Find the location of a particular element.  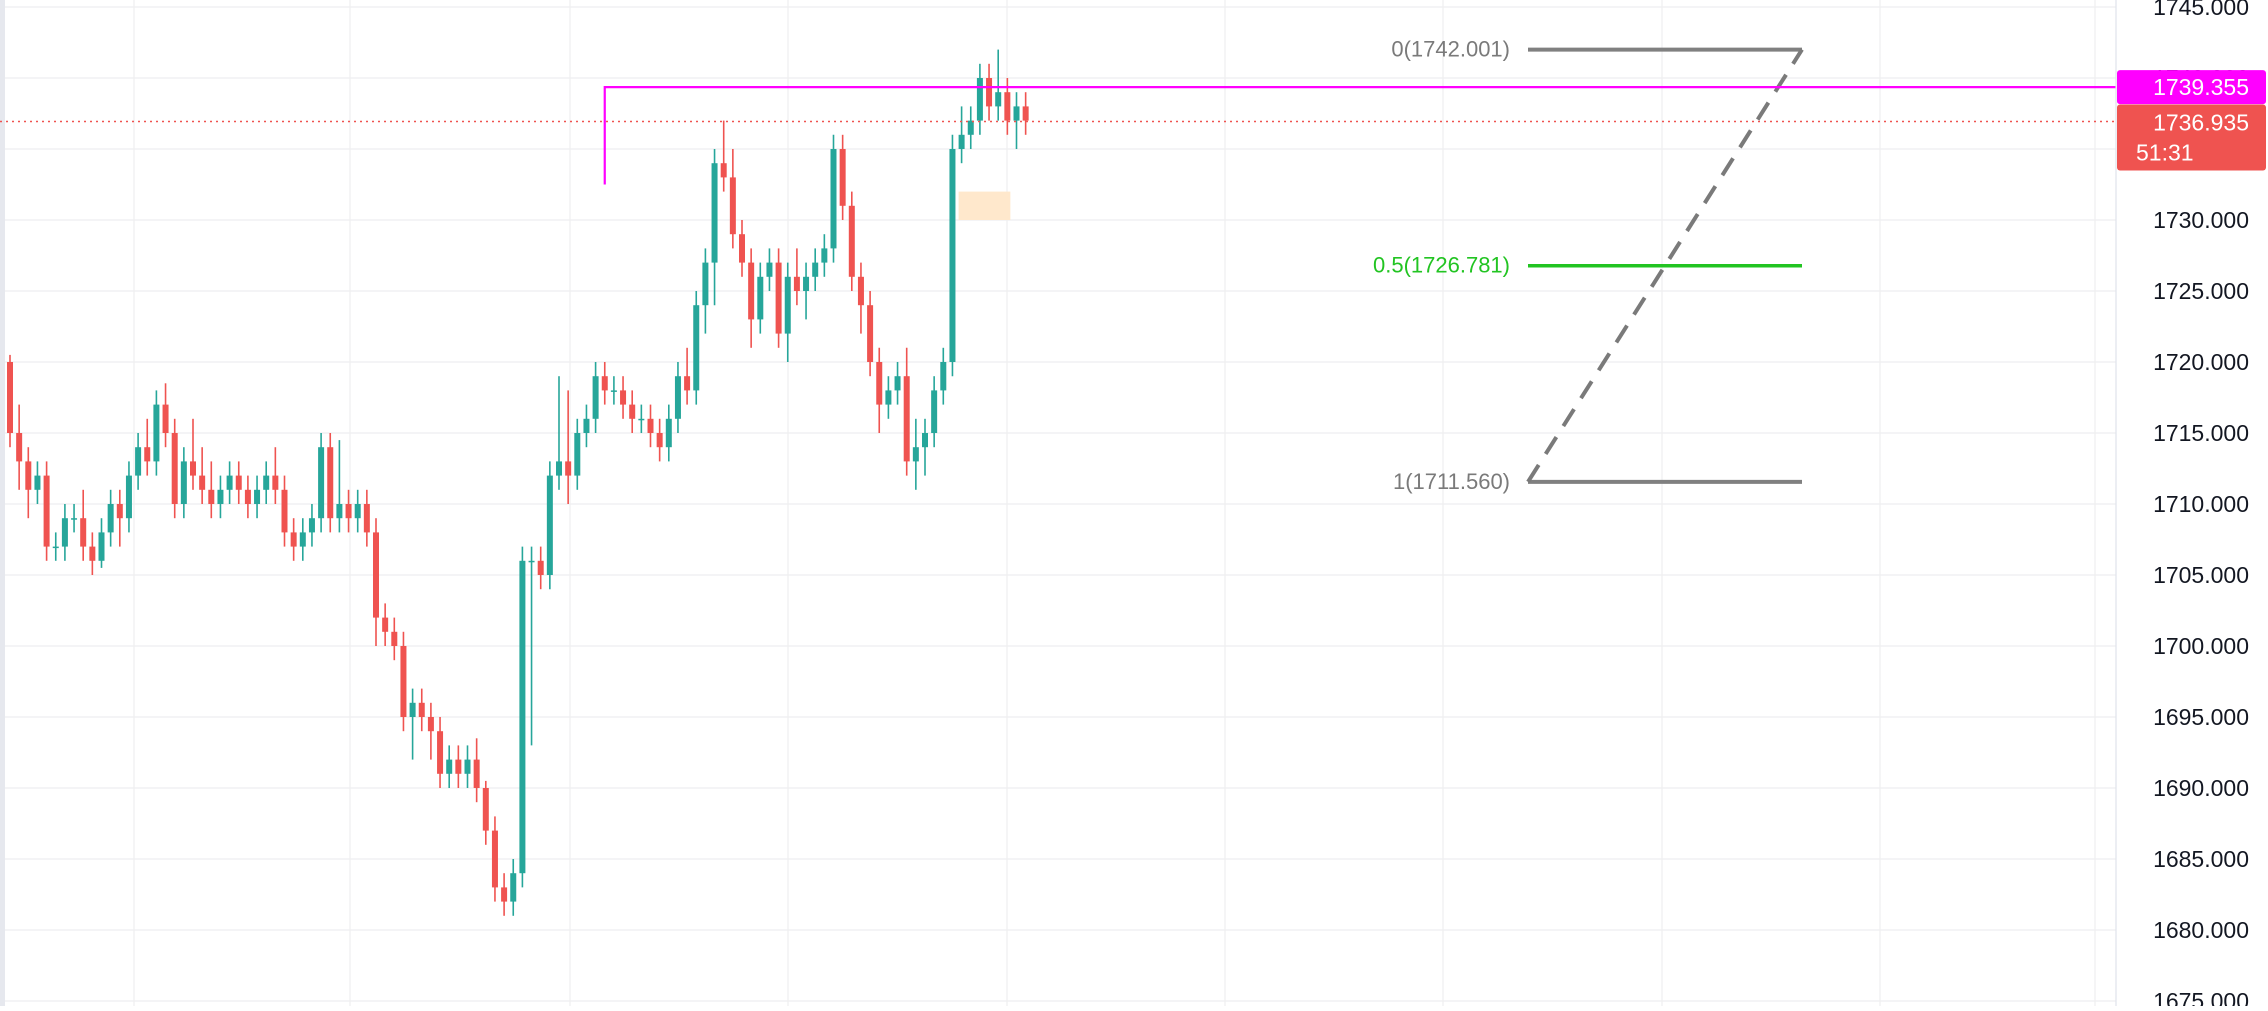

fibonacci-retracement: 0(1742.001) 0.5(1726.781) 1(1711.560) is located at coordinates (1588, 265).